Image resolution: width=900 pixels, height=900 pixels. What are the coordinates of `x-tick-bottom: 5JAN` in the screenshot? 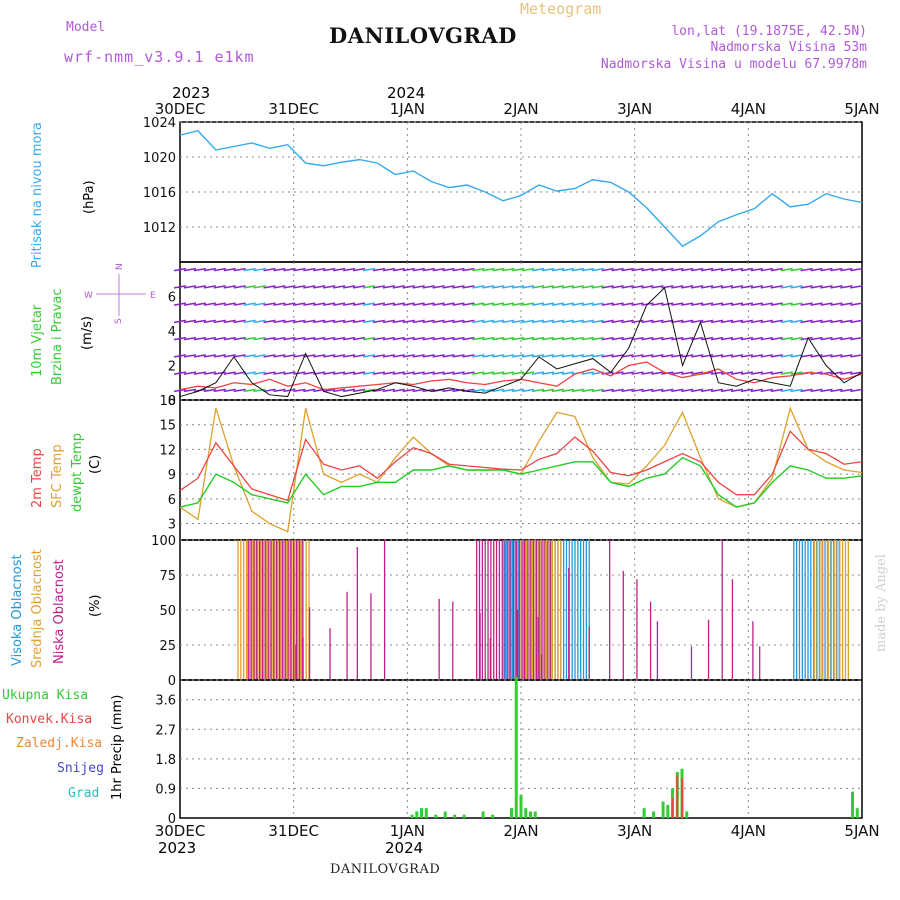 It's located at (861, 831).